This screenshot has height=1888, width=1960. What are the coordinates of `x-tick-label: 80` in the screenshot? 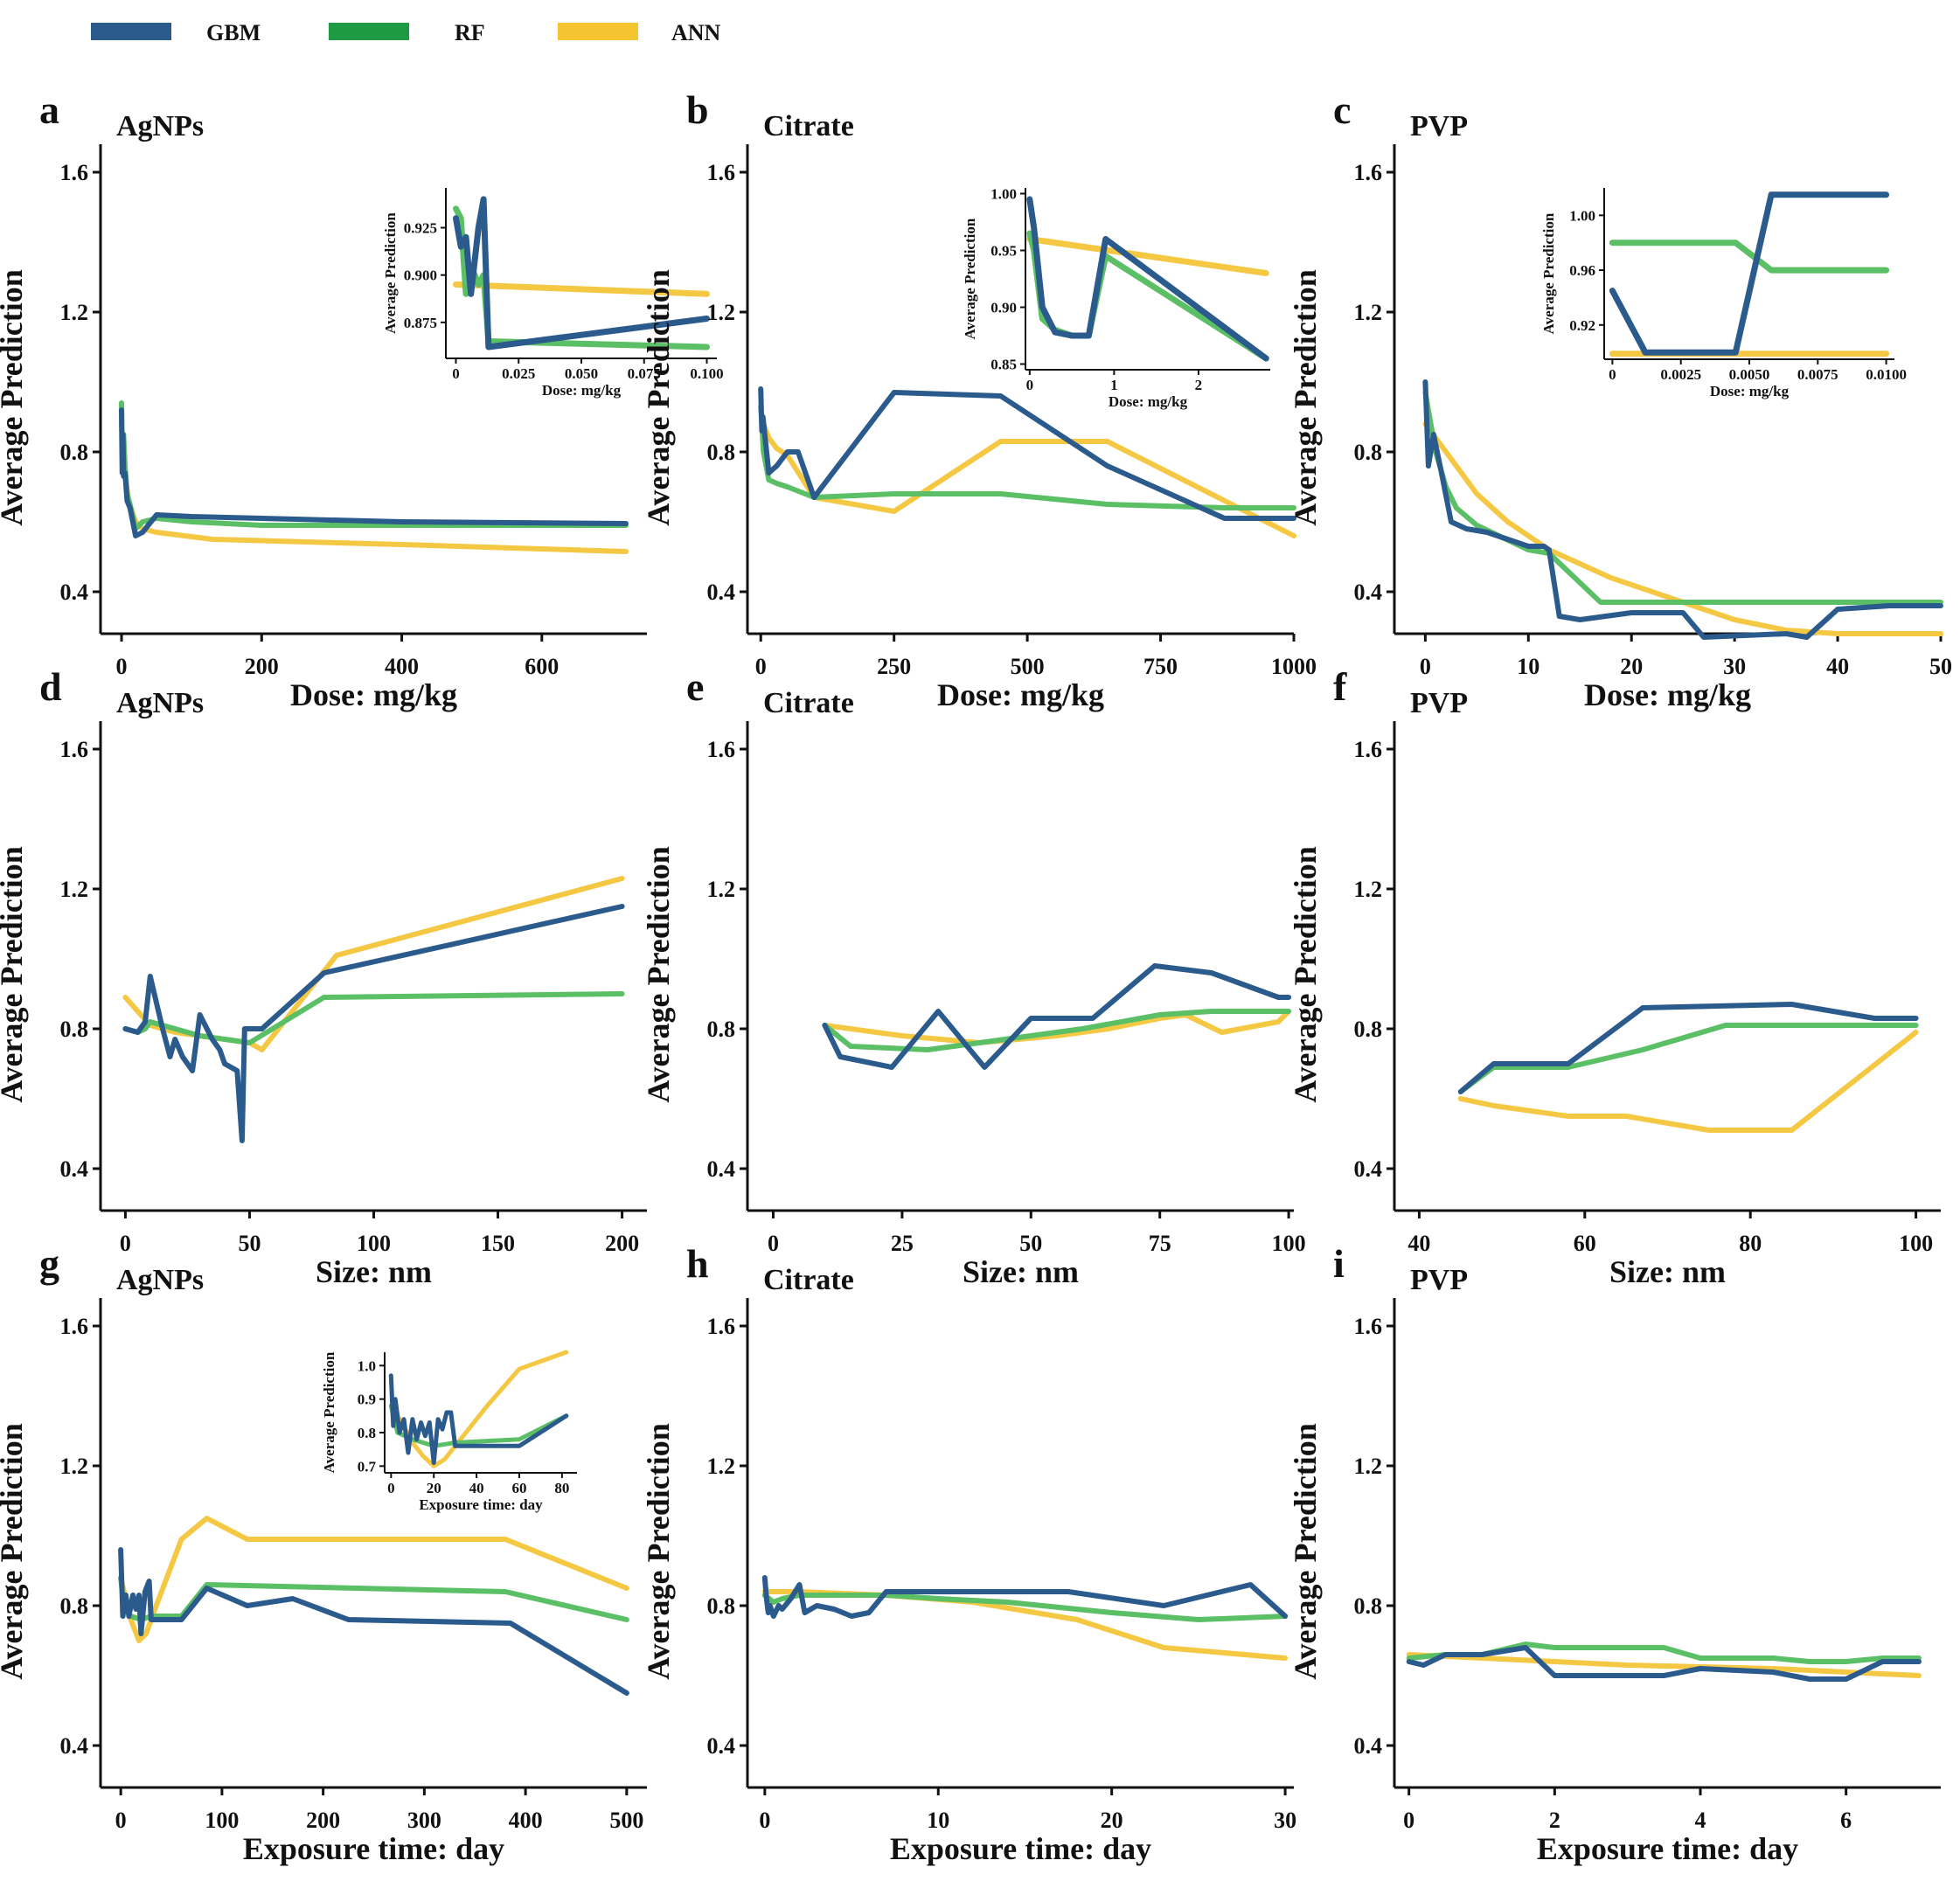 It's located at (1750, 1243).